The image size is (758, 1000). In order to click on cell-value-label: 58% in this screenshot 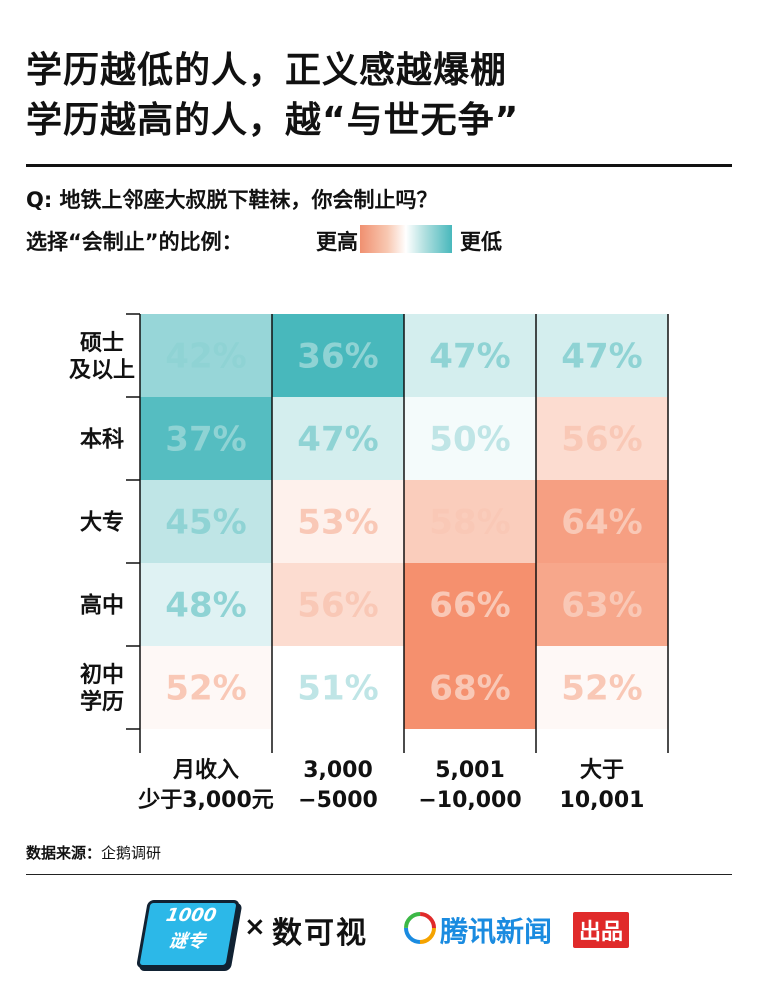, I will do `click(469, 523)`.